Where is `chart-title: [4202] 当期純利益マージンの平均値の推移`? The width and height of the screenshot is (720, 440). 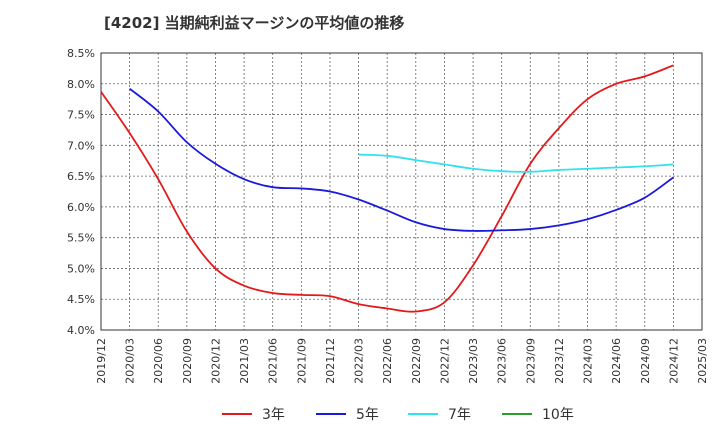 chart-title: [4202] 当期純利益マージンの平均値の推移 is located at coordinates (254, 23).